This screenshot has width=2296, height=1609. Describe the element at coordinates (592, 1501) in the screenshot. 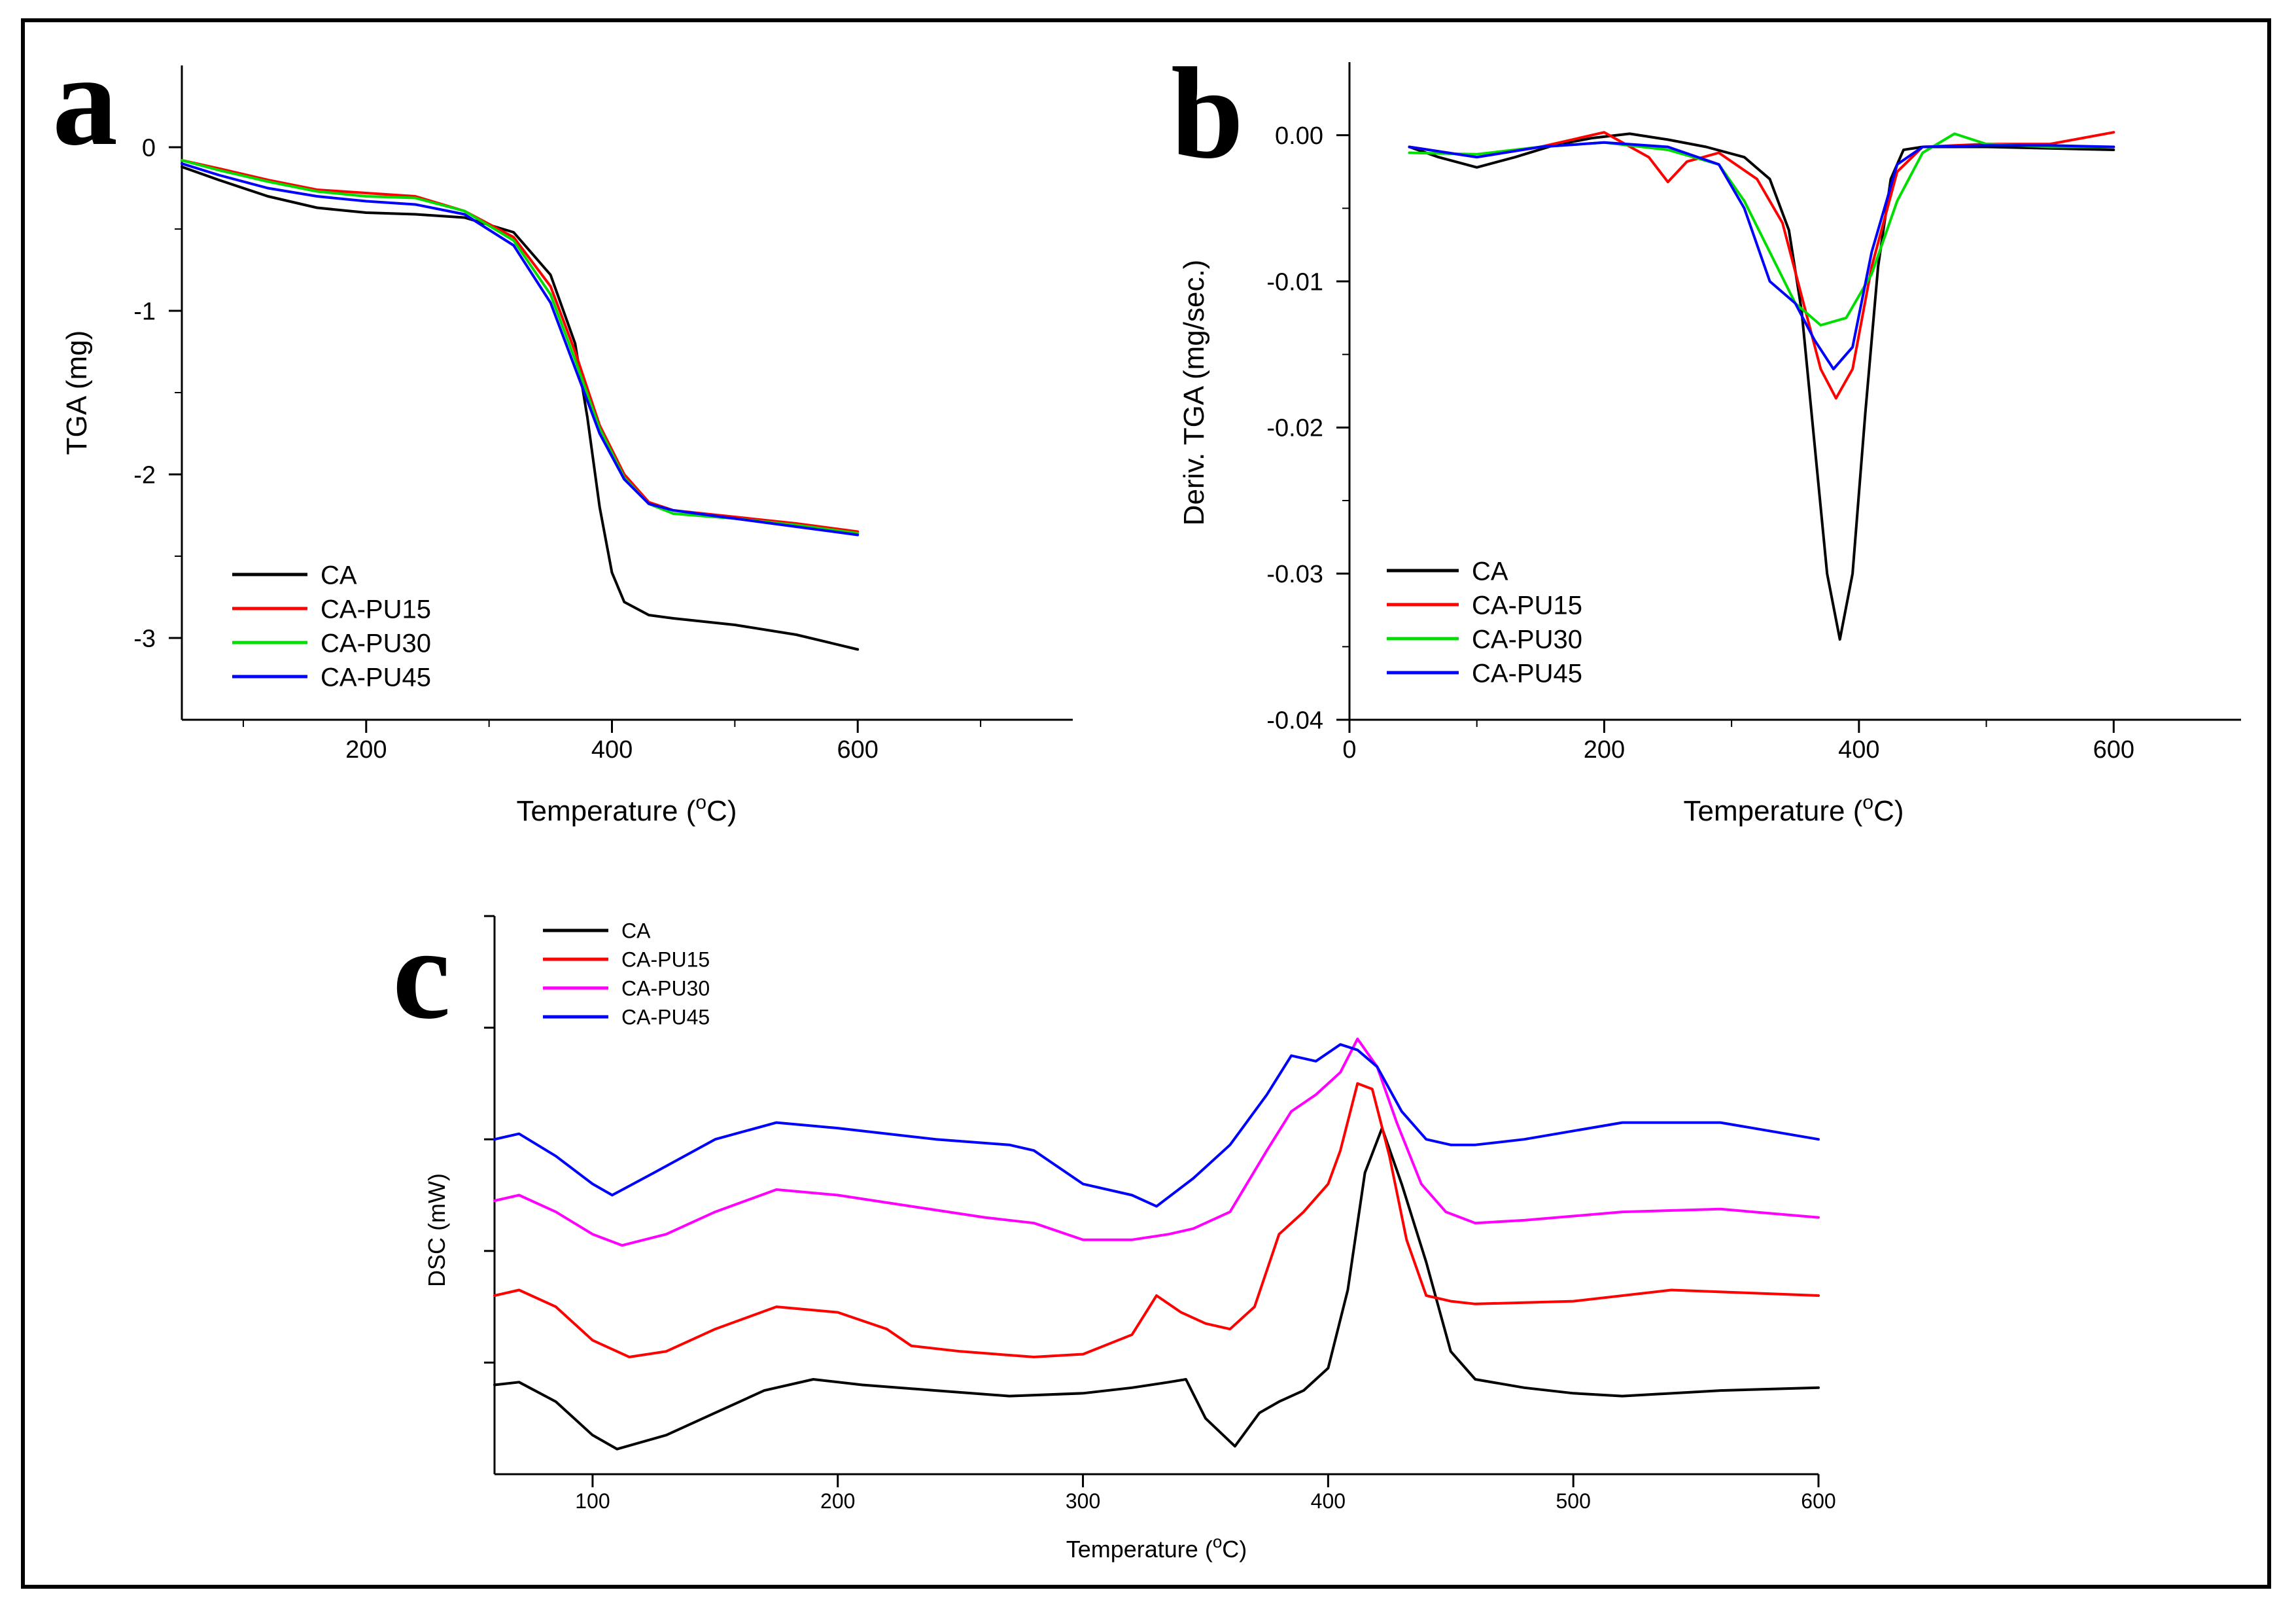

I see `chart-c-x-tick-label: 100` at that location.